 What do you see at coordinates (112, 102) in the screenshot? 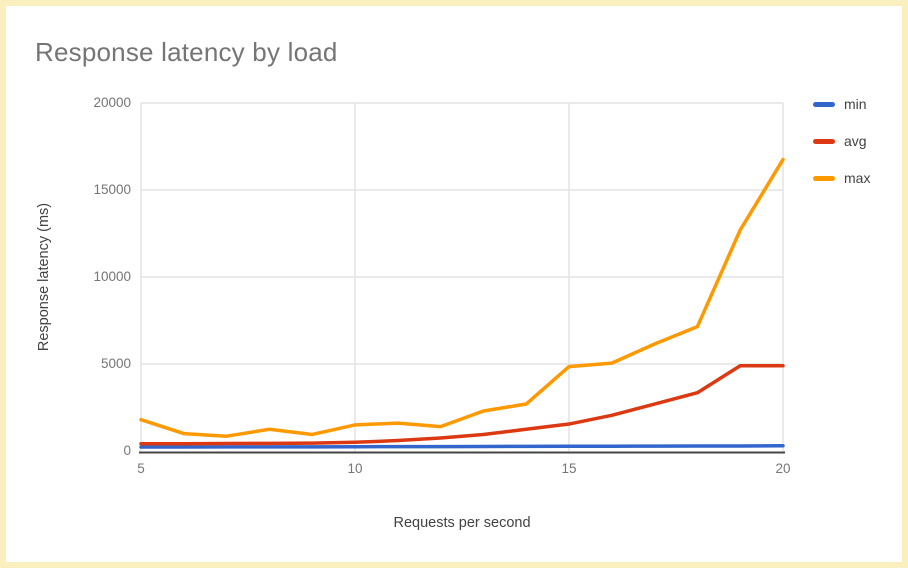
I see `y-tick-label: 20000` at bounding box center [112, 102].